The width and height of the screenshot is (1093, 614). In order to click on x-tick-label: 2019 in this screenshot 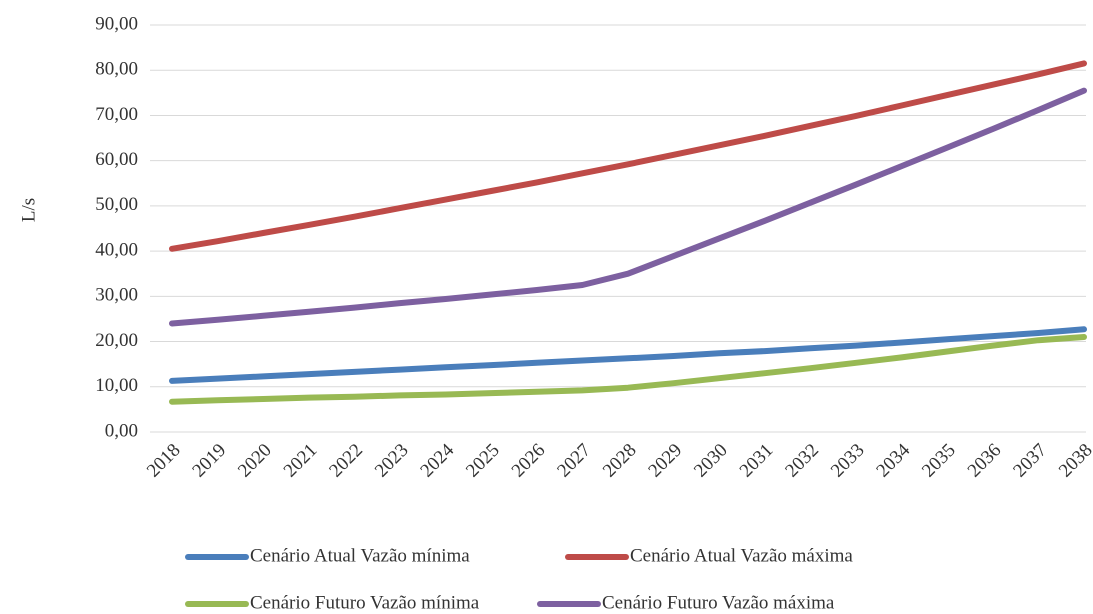, I will do `click(209, 461)`.